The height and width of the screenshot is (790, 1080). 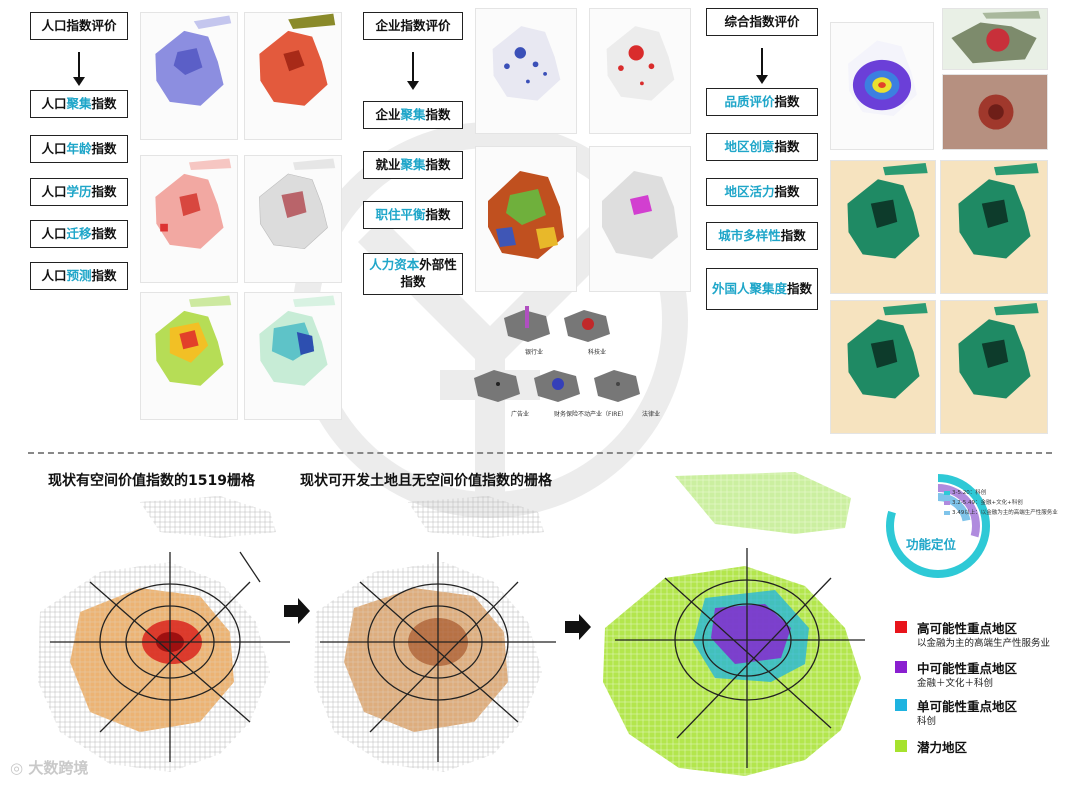 I want to click on composite-arrow-icon, so click(x=762, y=66).